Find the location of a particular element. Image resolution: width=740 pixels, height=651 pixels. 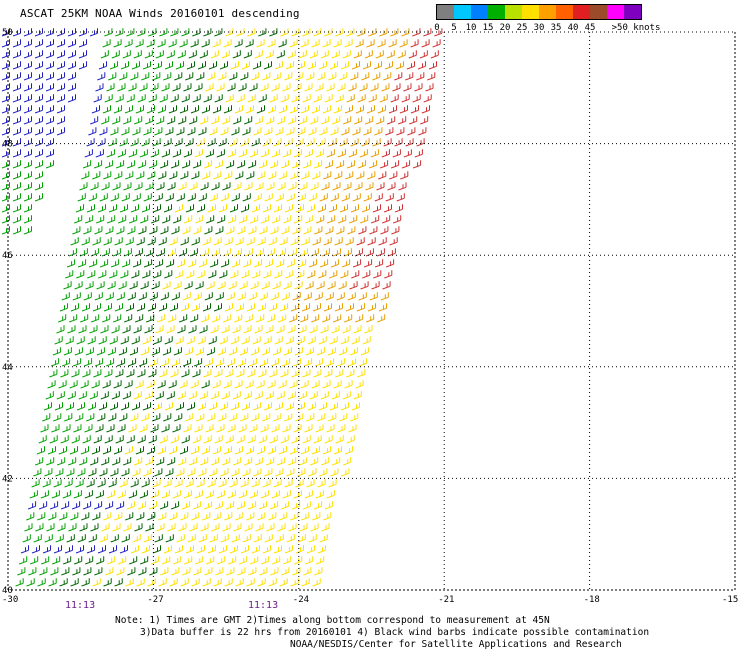

scale-label: 35 is located at coordinates (556, 28).